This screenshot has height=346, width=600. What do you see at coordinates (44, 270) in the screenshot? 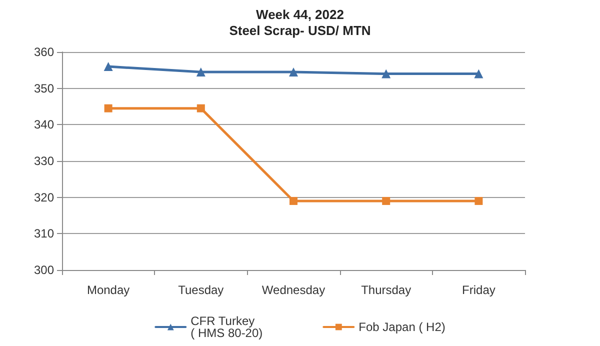
I see `y-tick-label: 300` at bounding box center [44, 270].